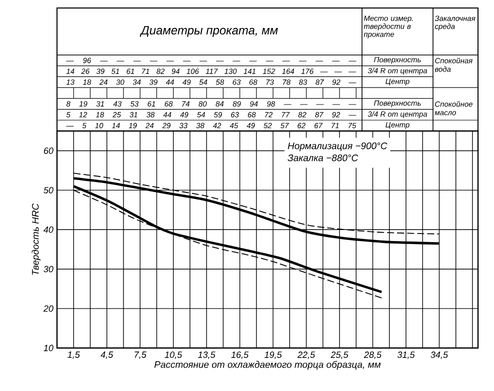 The width and height of the screenshot is (494, 391). What do you see at coordinates (49, 151) in the screenshot?
I see `y-tick-label: 60` at bounding box center [49, 151].